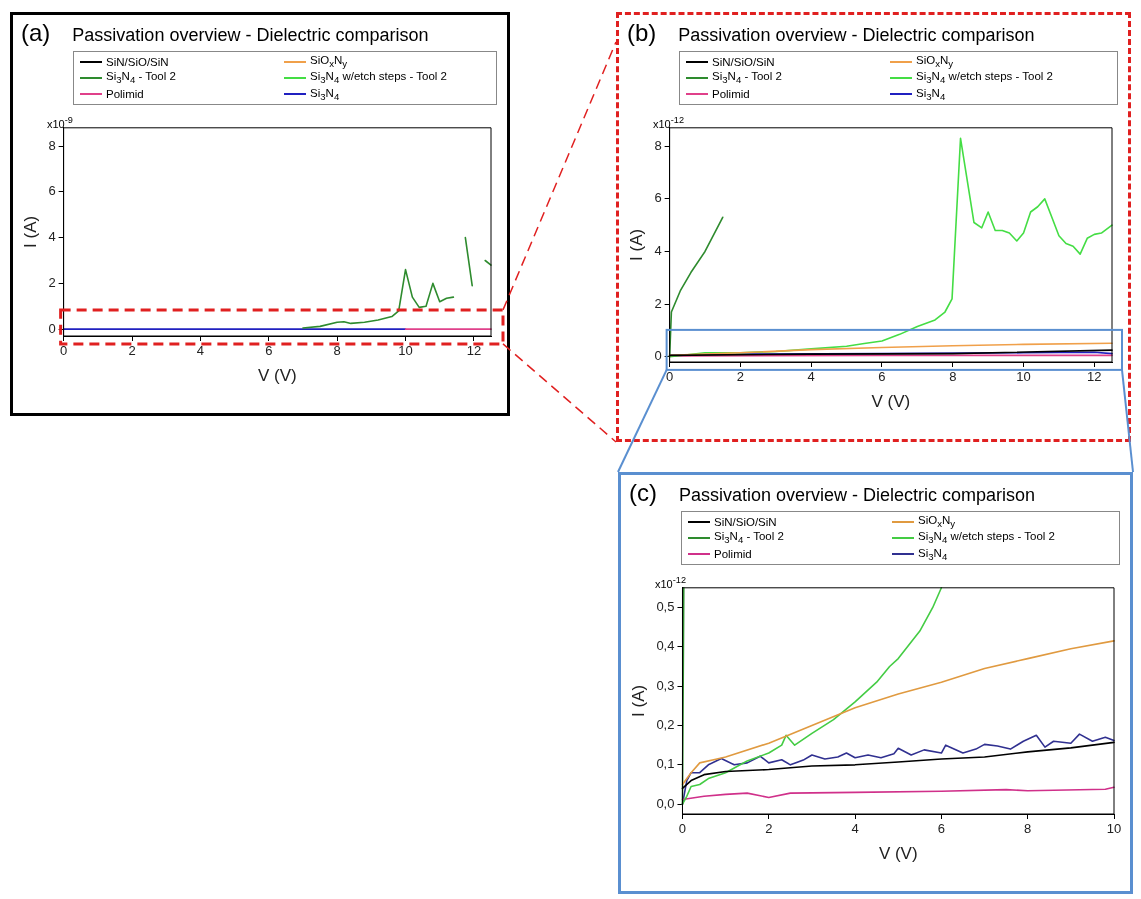  I want to click on text: (b), so click(642, 33).